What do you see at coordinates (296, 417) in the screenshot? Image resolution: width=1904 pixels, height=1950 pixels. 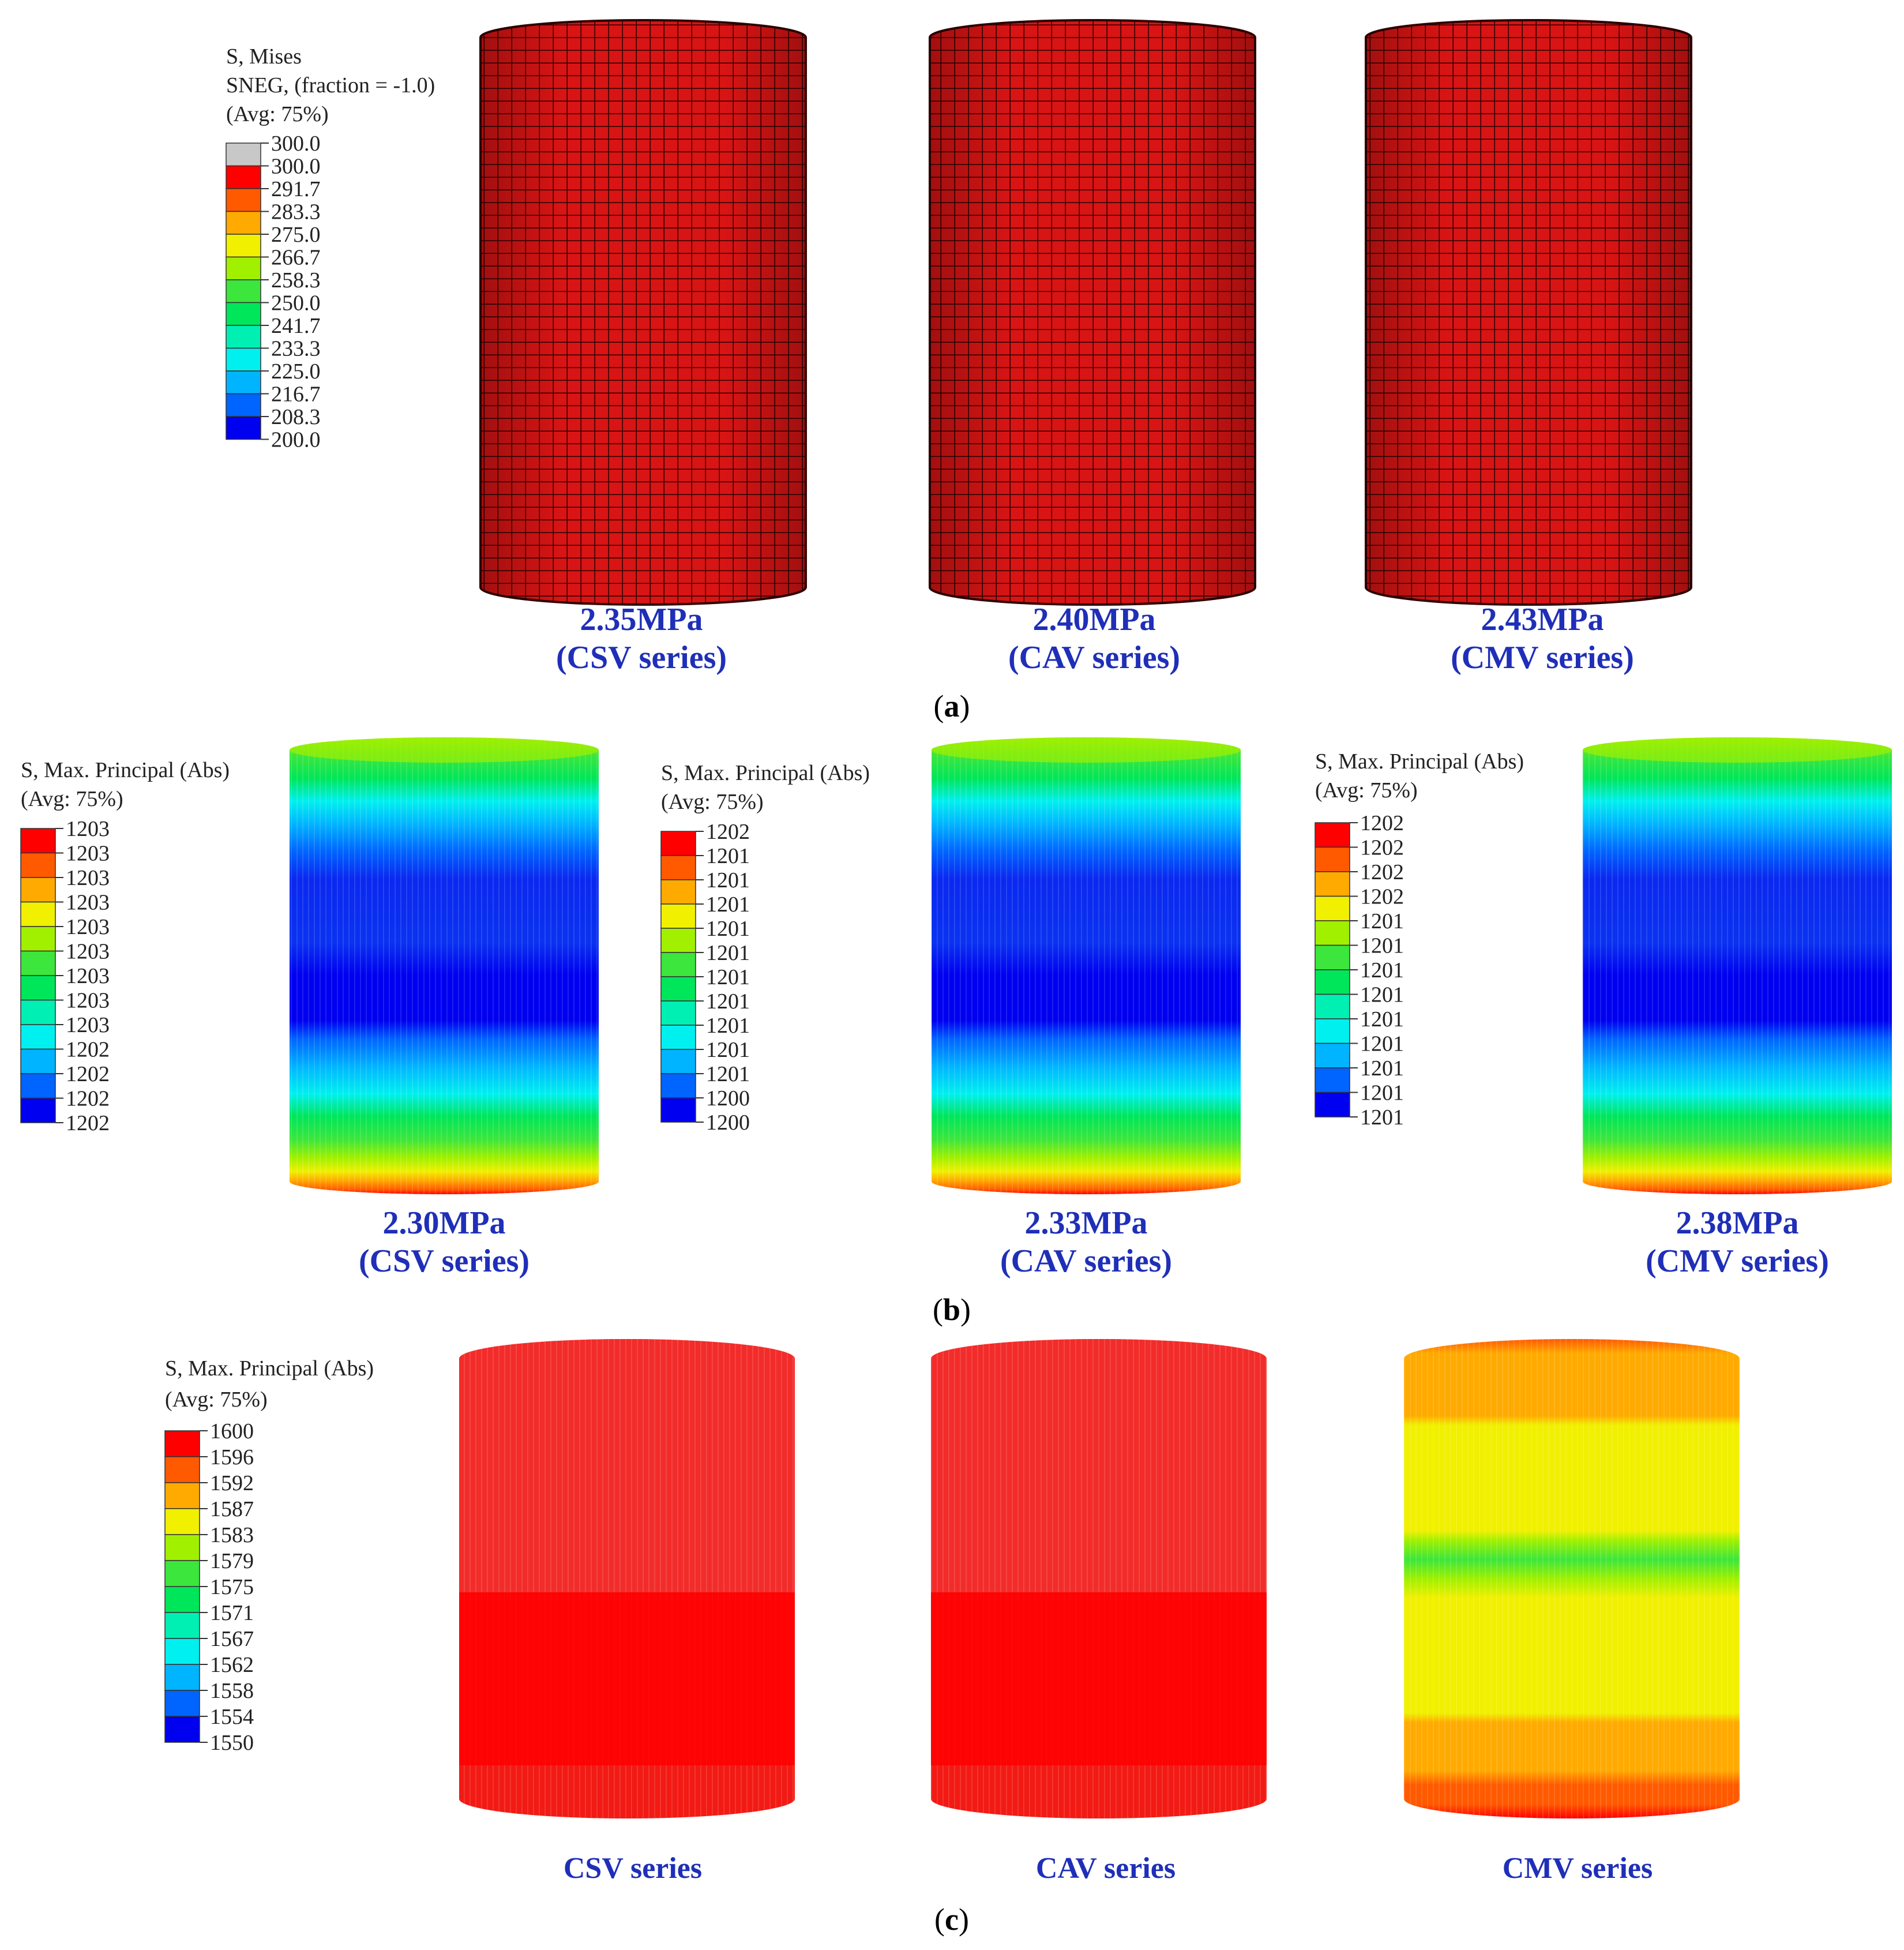 I see `legend-a-tick-label: 208.3` at bounding box center [296, 417].